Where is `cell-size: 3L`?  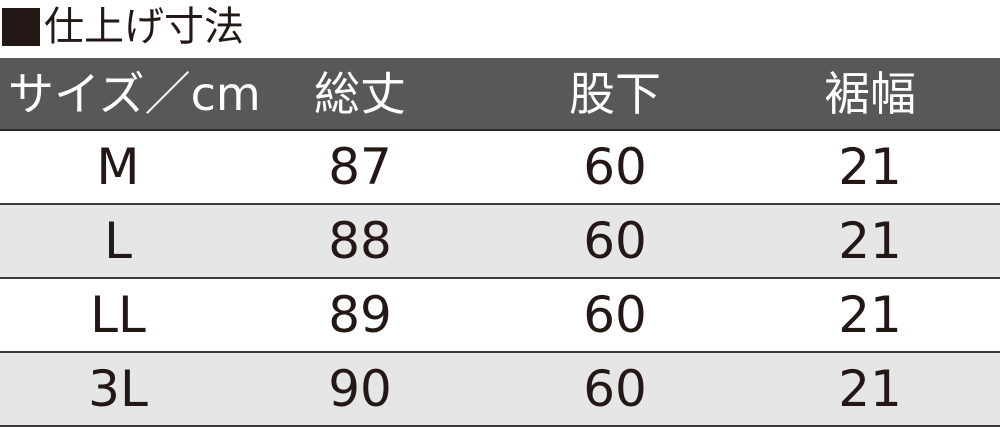 cell-size: 3L is located at coordinates (118, 389).